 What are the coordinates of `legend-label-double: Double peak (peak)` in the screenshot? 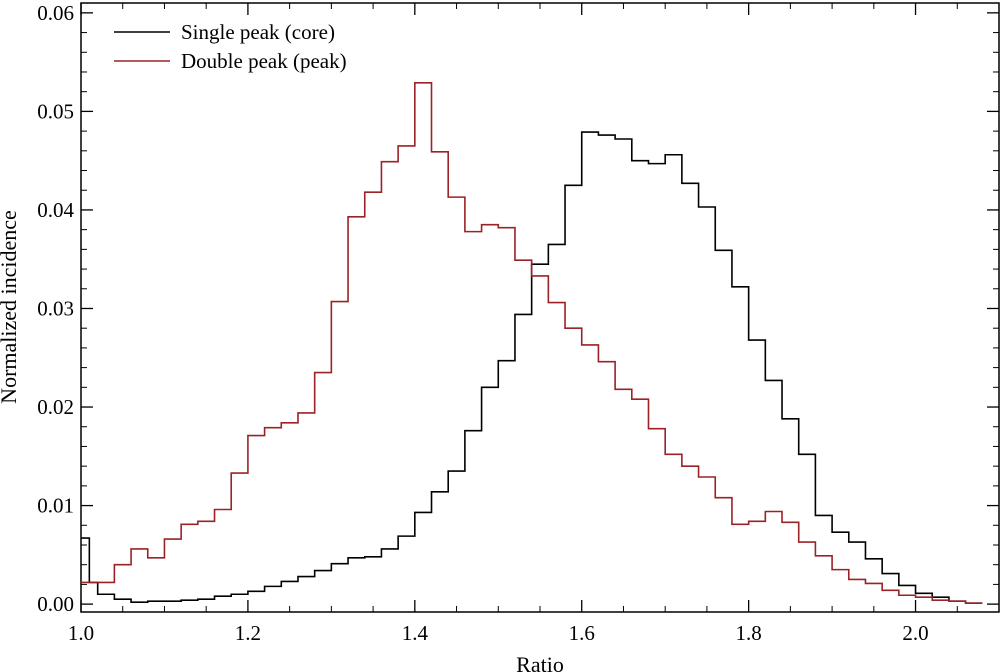 It's located at (264, 61).